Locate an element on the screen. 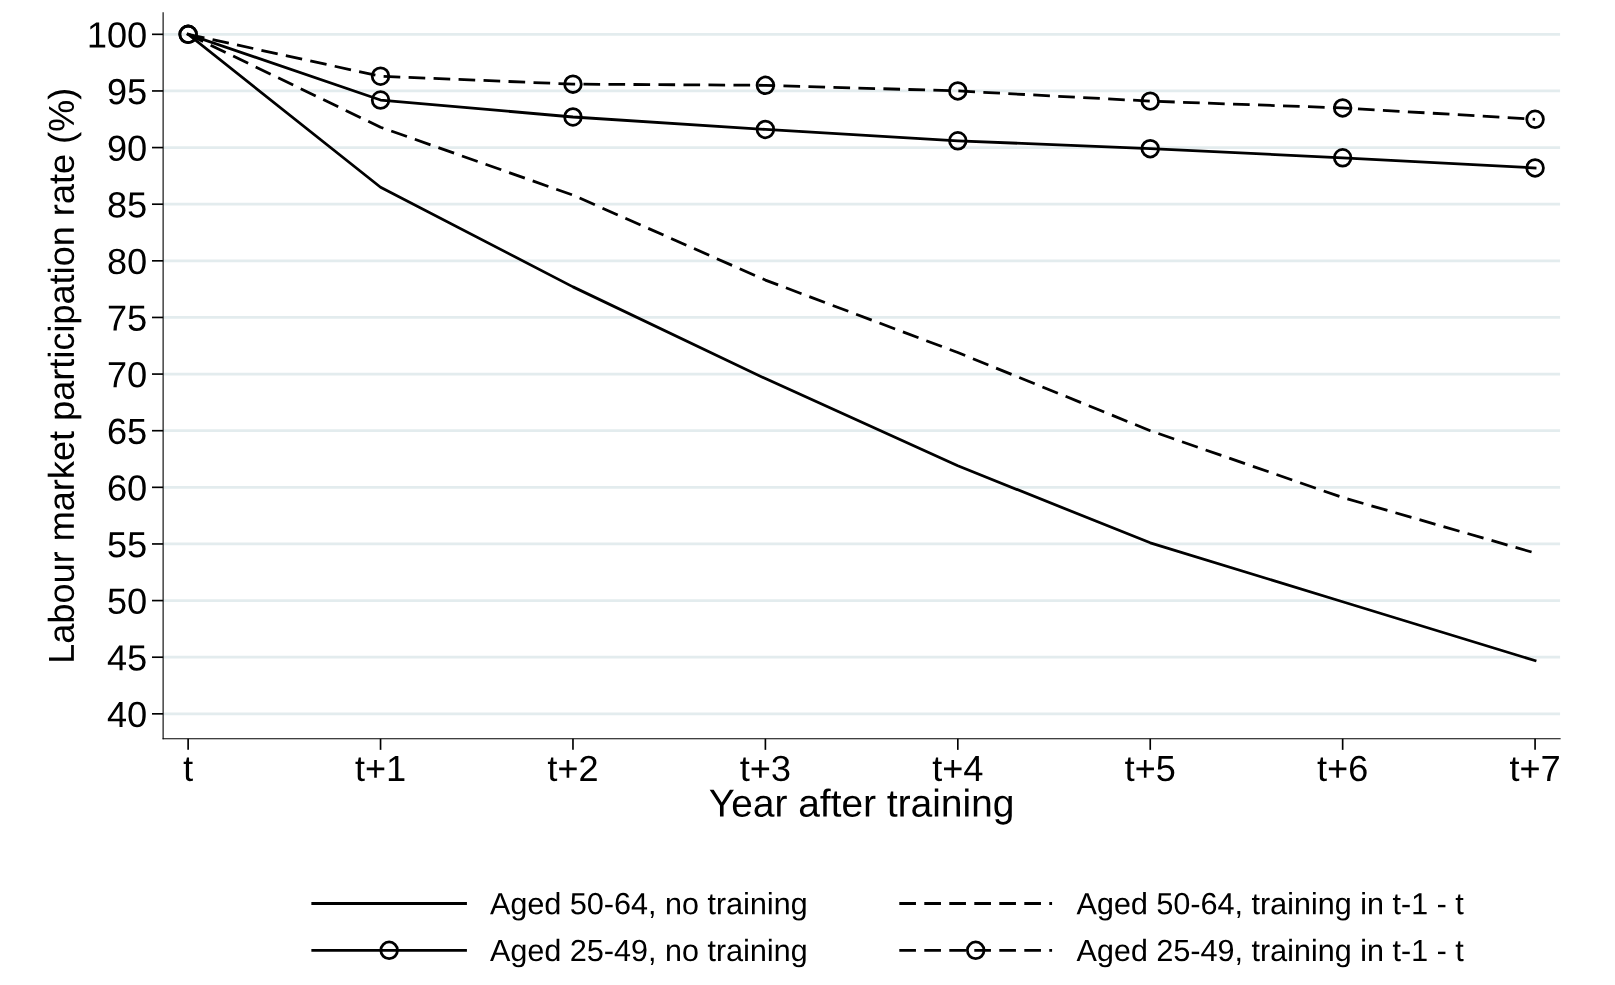 The height and width of the screenshot is (985, 1615). x-tick-label: t+5 is located at coordinates (1150, 769).